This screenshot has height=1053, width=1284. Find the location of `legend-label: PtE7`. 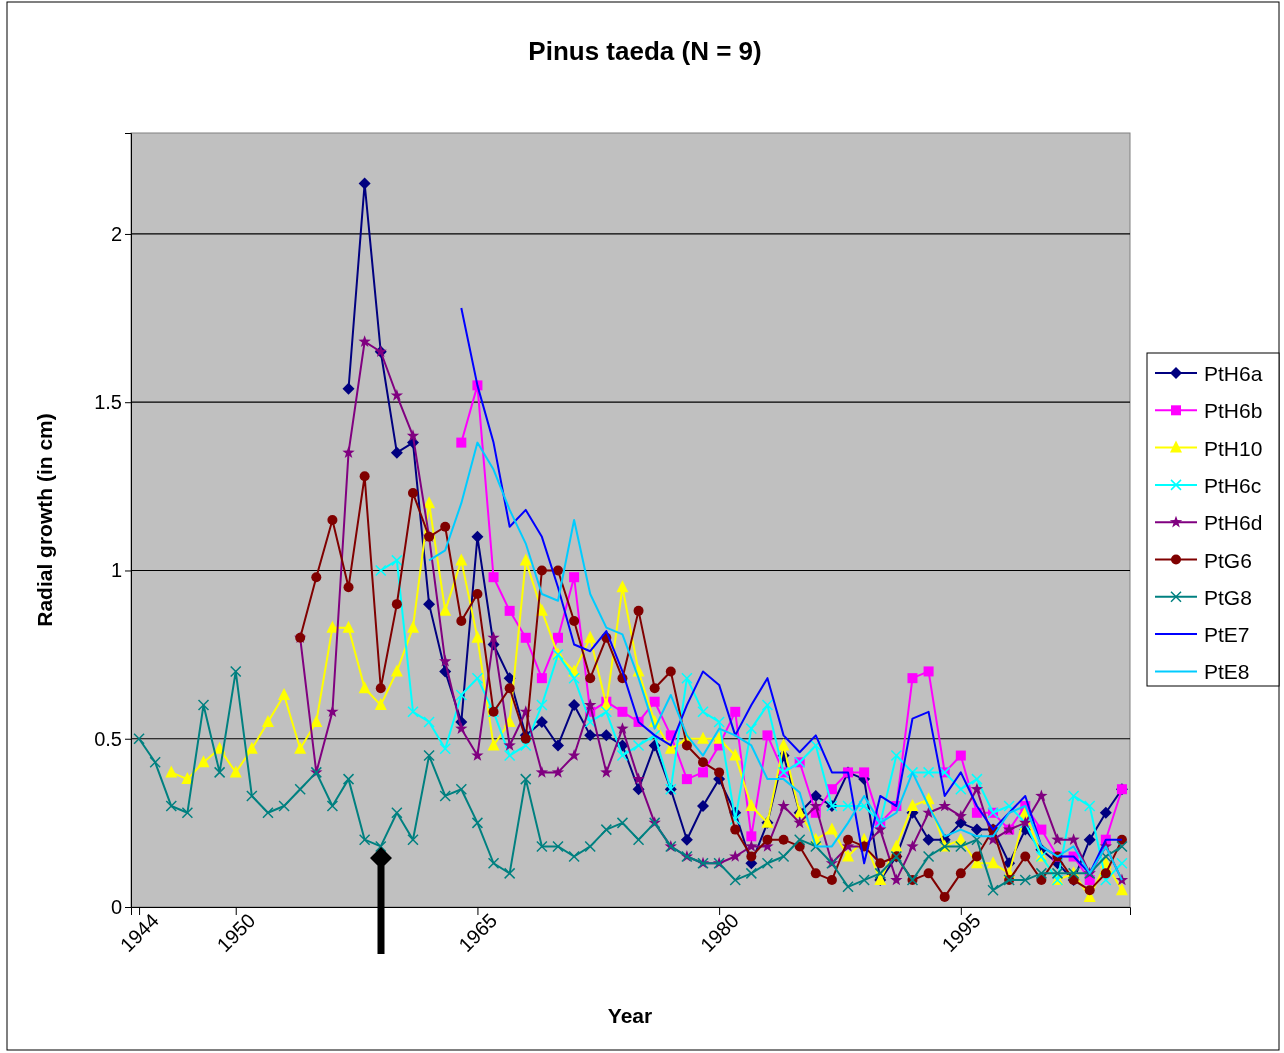

legend-label: PtE7 is located at coordinates (1227, 635).